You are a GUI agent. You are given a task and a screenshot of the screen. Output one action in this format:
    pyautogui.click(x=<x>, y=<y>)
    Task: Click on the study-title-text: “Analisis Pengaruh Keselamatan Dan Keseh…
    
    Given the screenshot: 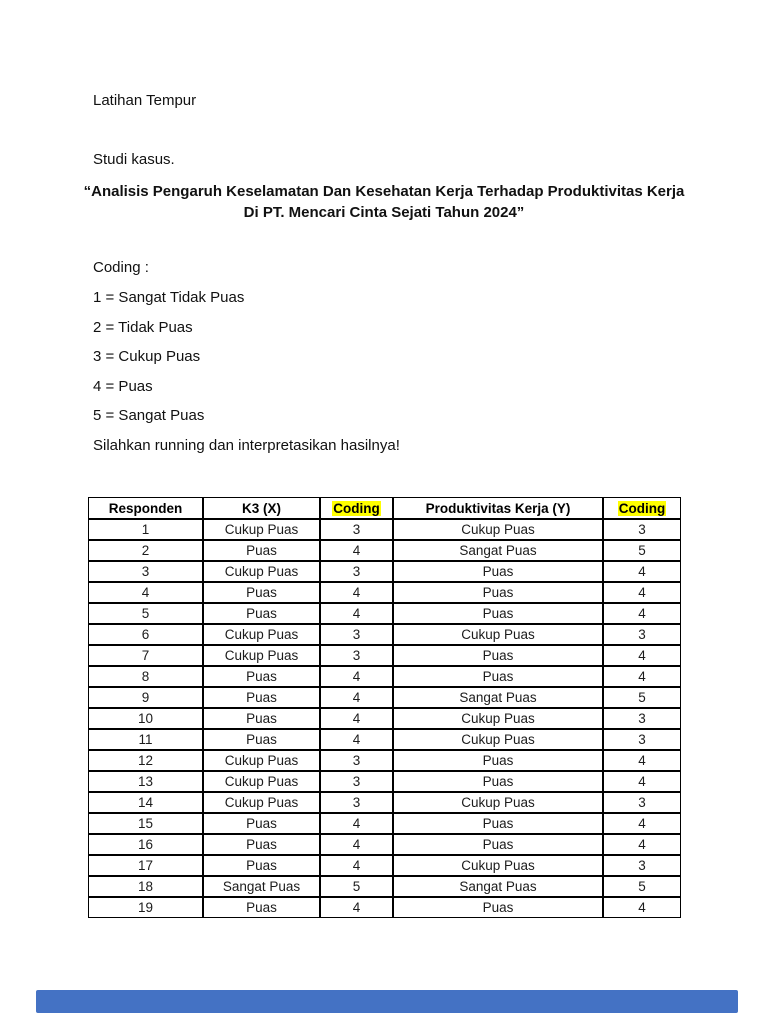 What is the action you would take?
    pyautogui.click(x=384, y=202)
    